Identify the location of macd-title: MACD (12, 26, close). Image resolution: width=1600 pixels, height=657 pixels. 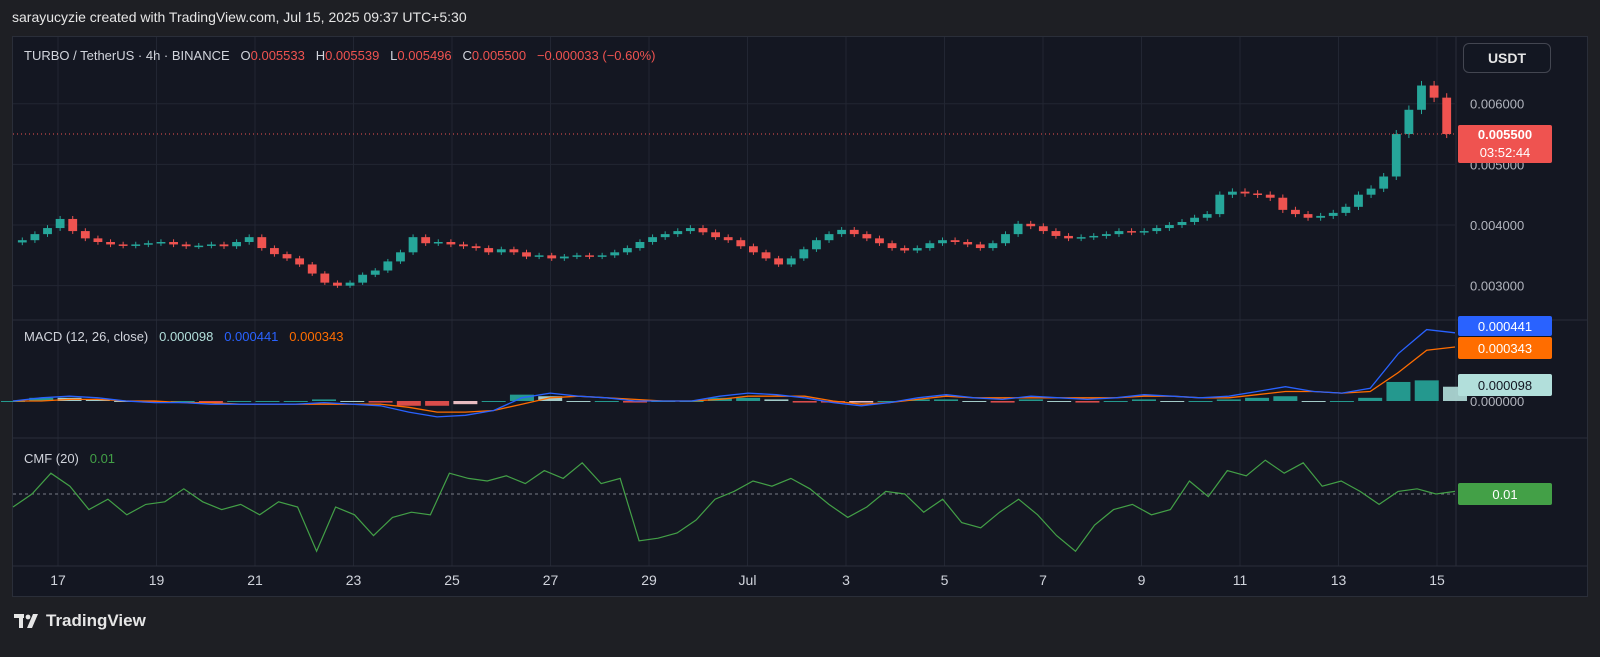
(86, 336).